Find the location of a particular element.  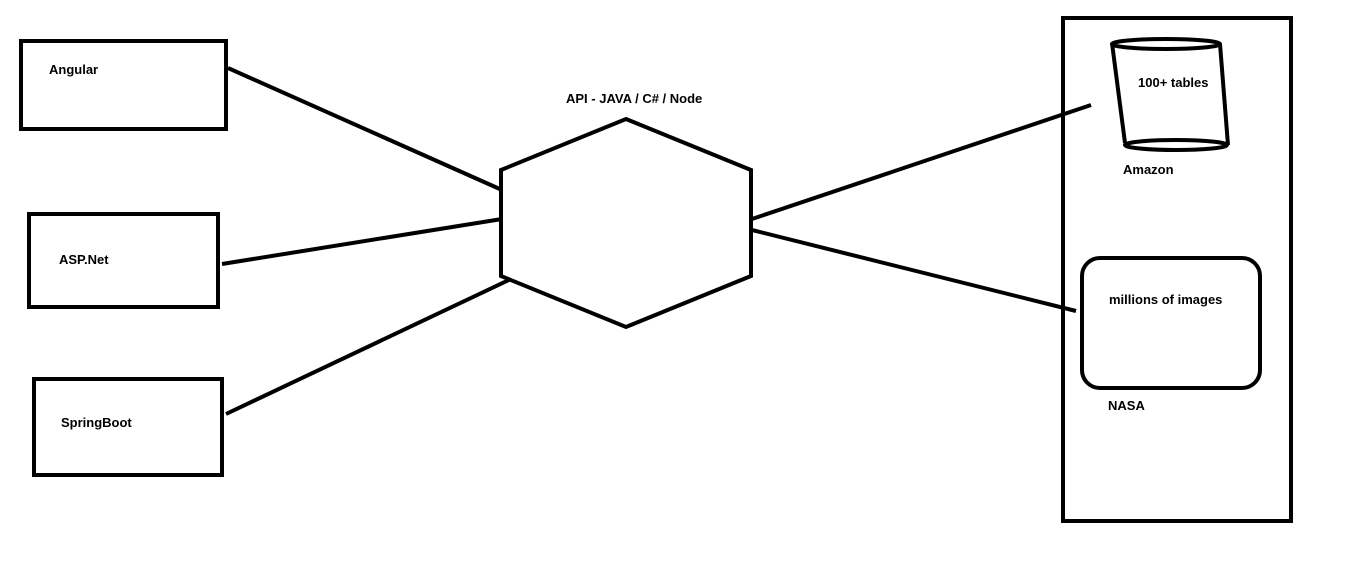

image-store-box is located at coordinates (1171, 323).